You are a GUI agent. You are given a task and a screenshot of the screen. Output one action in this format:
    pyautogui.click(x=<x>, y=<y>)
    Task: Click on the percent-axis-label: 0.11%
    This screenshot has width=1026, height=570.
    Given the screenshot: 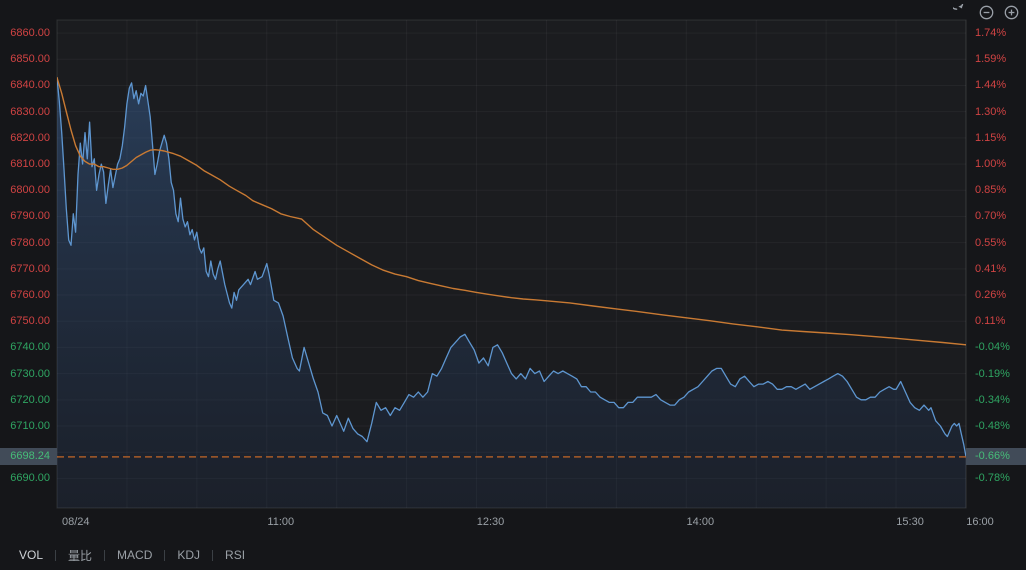 What is the action you would take?
    pyautogui.click(x=990, y=321)
    